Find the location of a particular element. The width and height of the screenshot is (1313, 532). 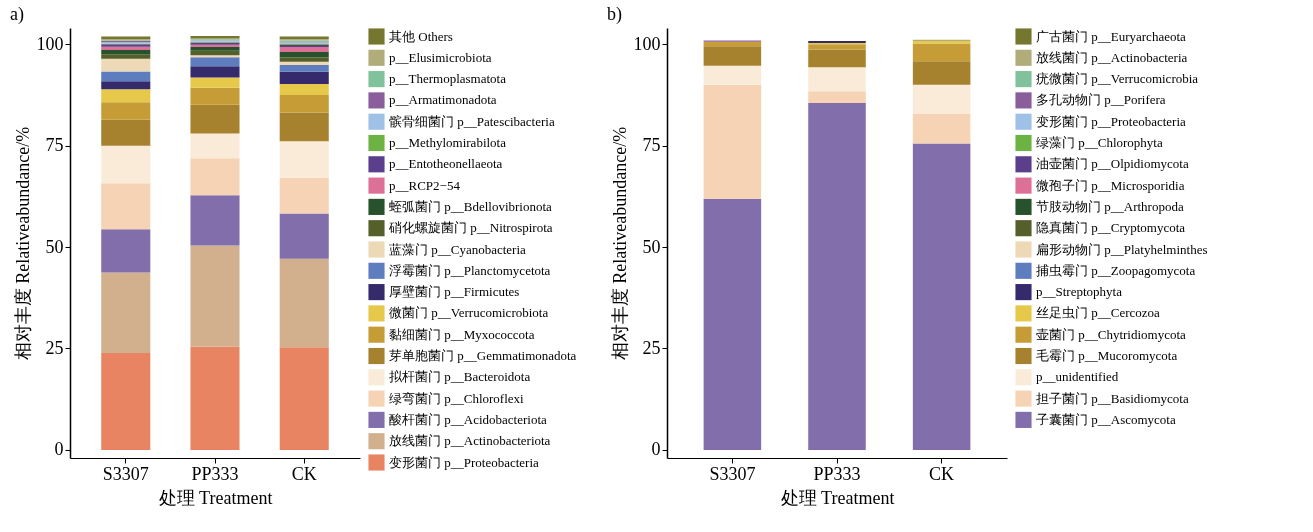

legend-label: 微菌门 p__Verrucomicrobiota is located at coordinates (469, 313).